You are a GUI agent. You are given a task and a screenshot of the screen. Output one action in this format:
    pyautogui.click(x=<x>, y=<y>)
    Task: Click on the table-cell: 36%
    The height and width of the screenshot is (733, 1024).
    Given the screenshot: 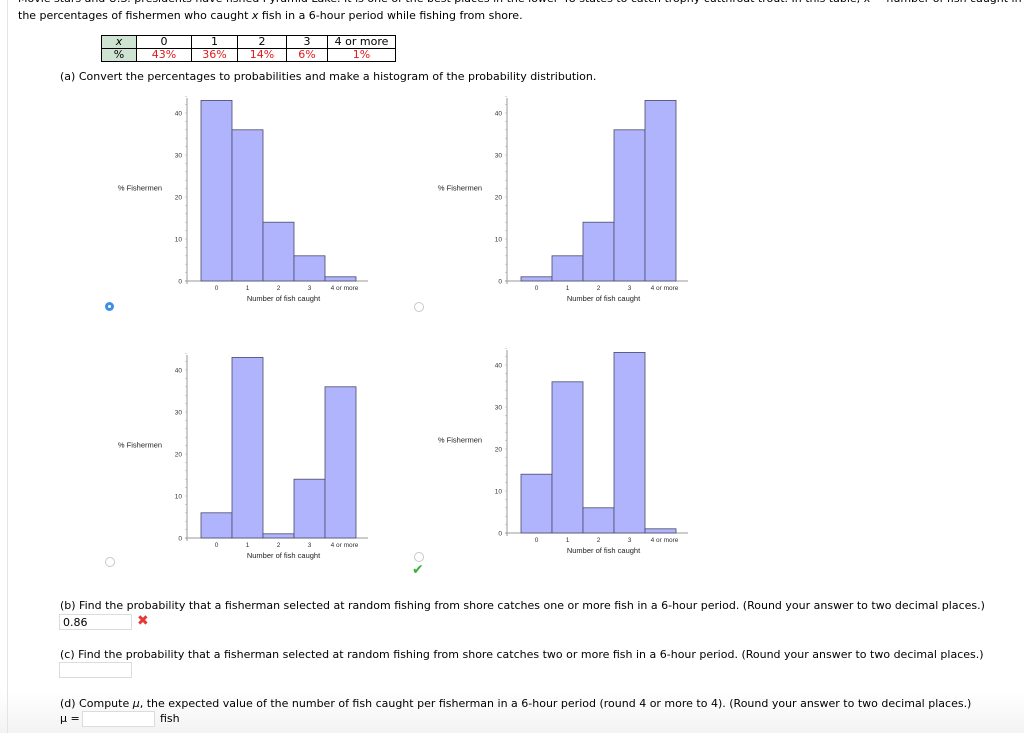 What is the action you would take?
    pyautogui.click(x=214, y=55)
    